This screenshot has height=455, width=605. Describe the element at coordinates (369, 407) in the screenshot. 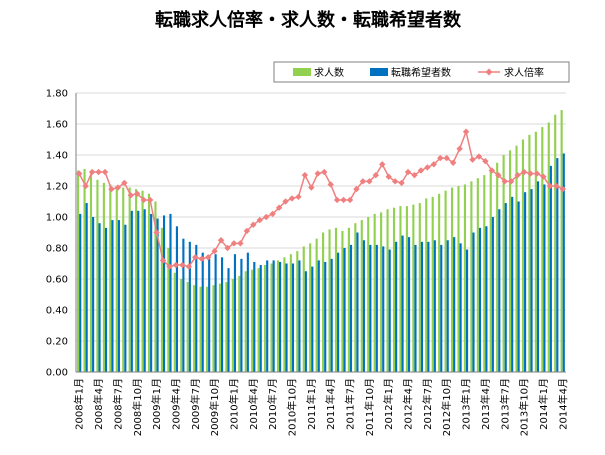

I see `x-tick-label: 2011年10月` at that location.